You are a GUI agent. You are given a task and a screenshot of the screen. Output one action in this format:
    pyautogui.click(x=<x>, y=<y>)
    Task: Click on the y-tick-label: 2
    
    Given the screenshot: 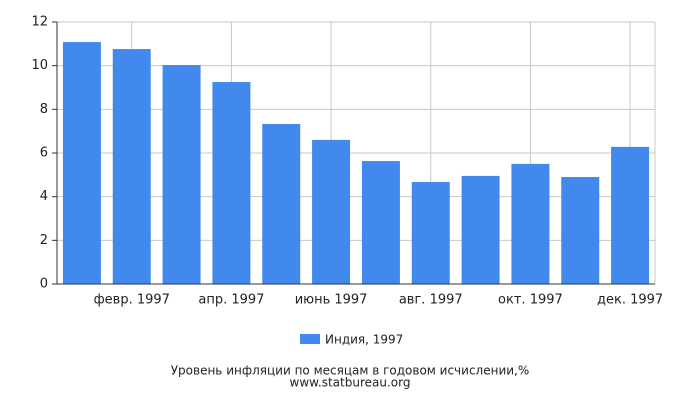 What is the action you would take?
    pyautogui.click(x=44, y=240)
    